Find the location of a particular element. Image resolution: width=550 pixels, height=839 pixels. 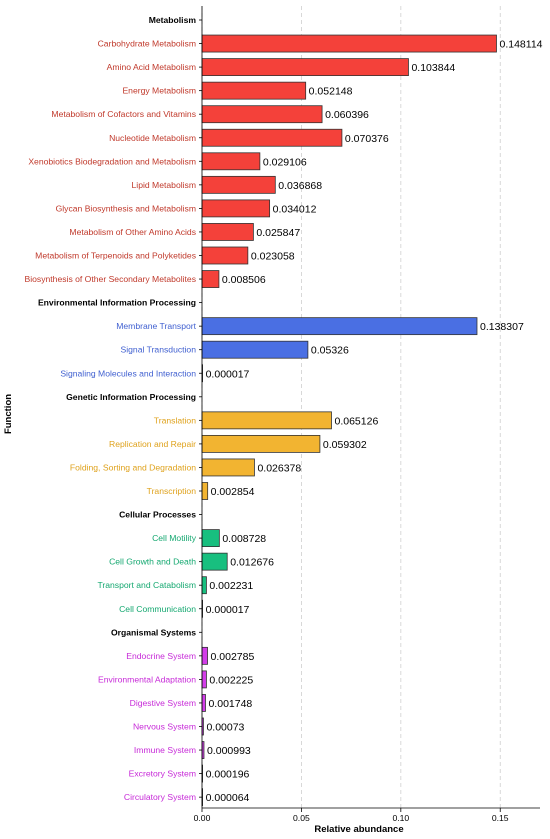

value-label: 0.034012 is located at coordinates (295, 209).